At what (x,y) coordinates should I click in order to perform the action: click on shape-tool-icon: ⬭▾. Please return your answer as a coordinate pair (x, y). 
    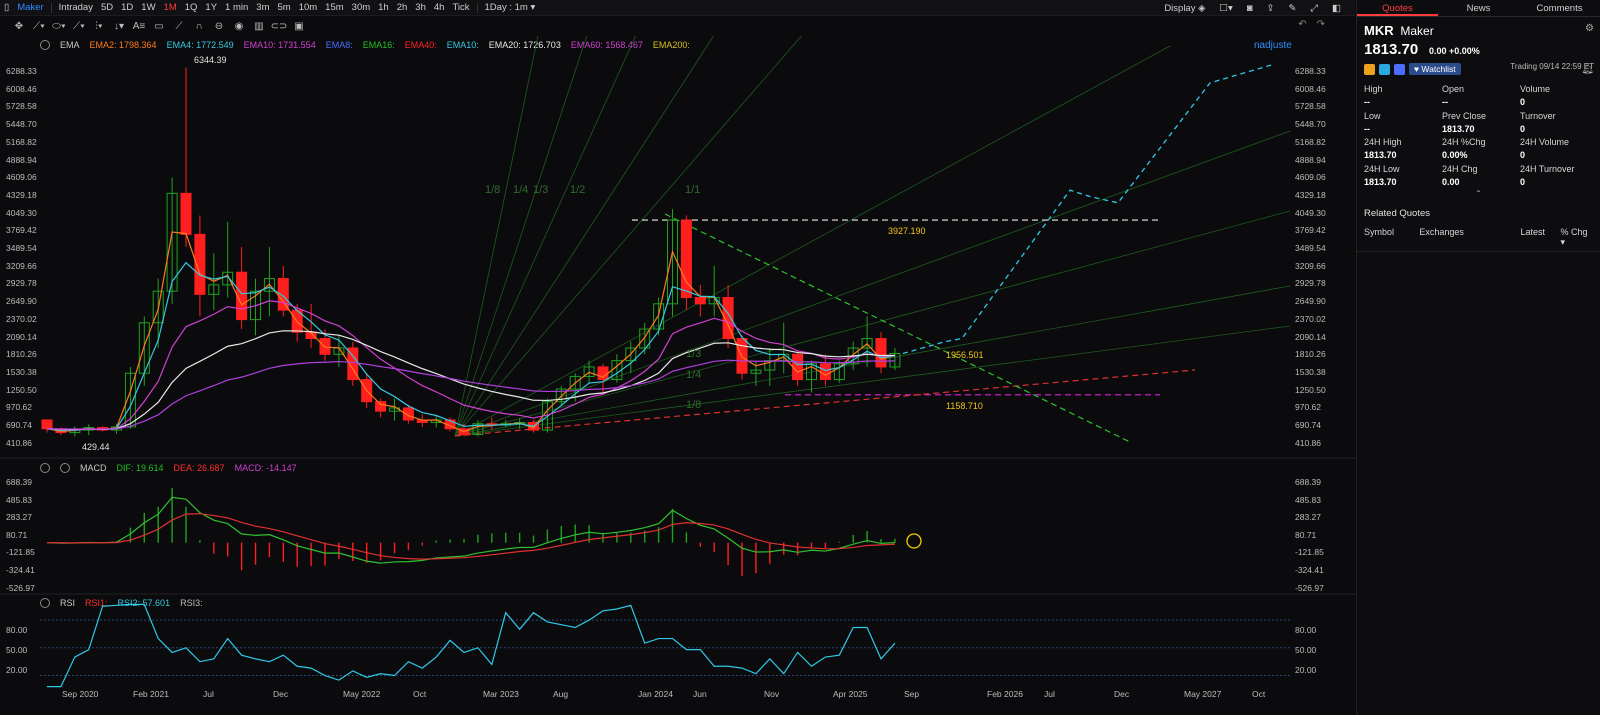
    Looking at the image, I should click on (59, 26).